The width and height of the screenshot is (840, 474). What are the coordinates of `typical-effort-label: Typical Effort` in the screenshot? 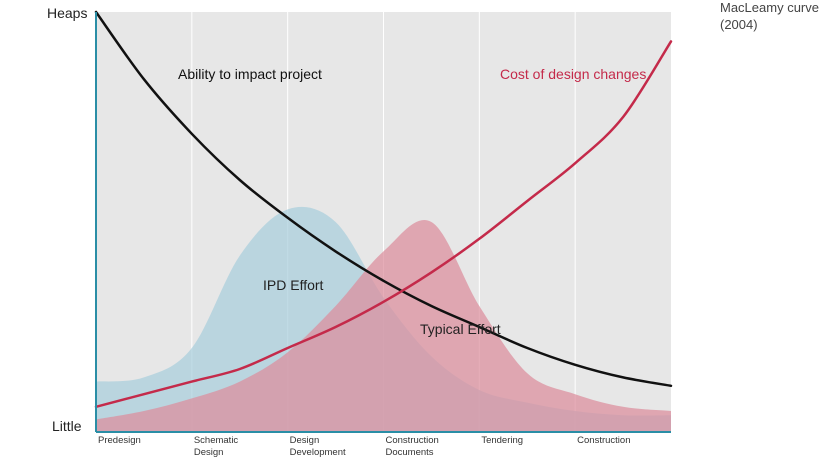 It's located at (460, 329).